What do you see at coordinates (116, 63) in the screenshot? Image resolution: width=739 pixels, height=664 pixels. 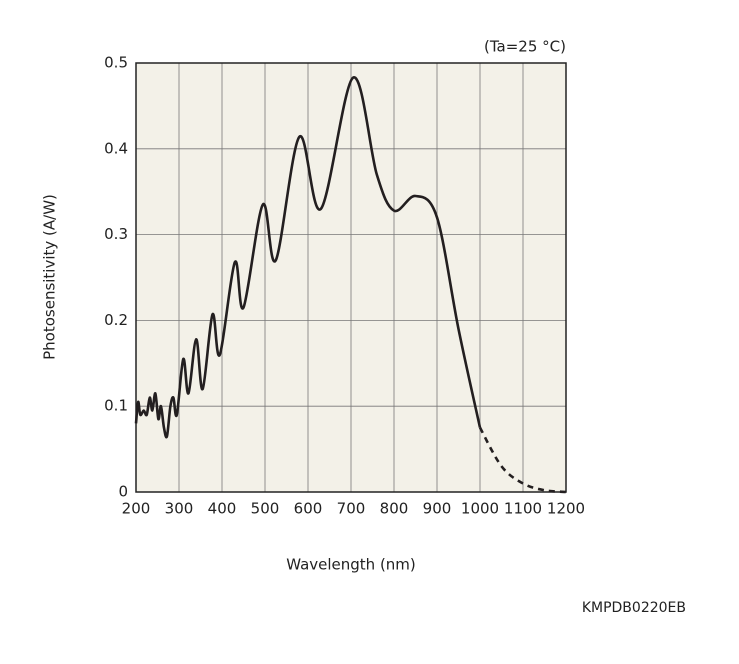 I see `y-tick-label: 0.5` at bounding box center [116, 63].